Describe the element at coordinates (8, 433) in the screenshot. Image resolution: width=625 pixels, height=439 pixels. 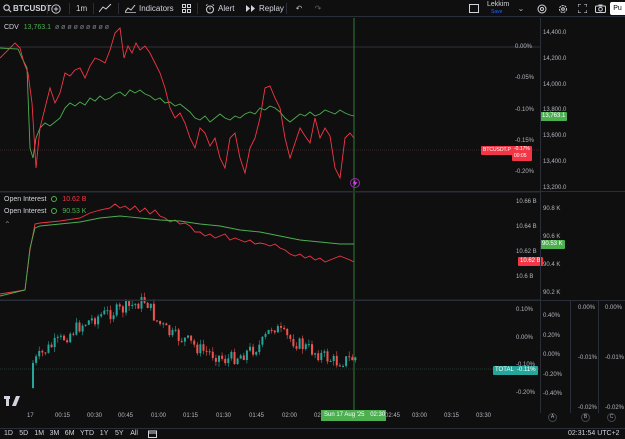
I see `range-button-1d: 1D` at that location.